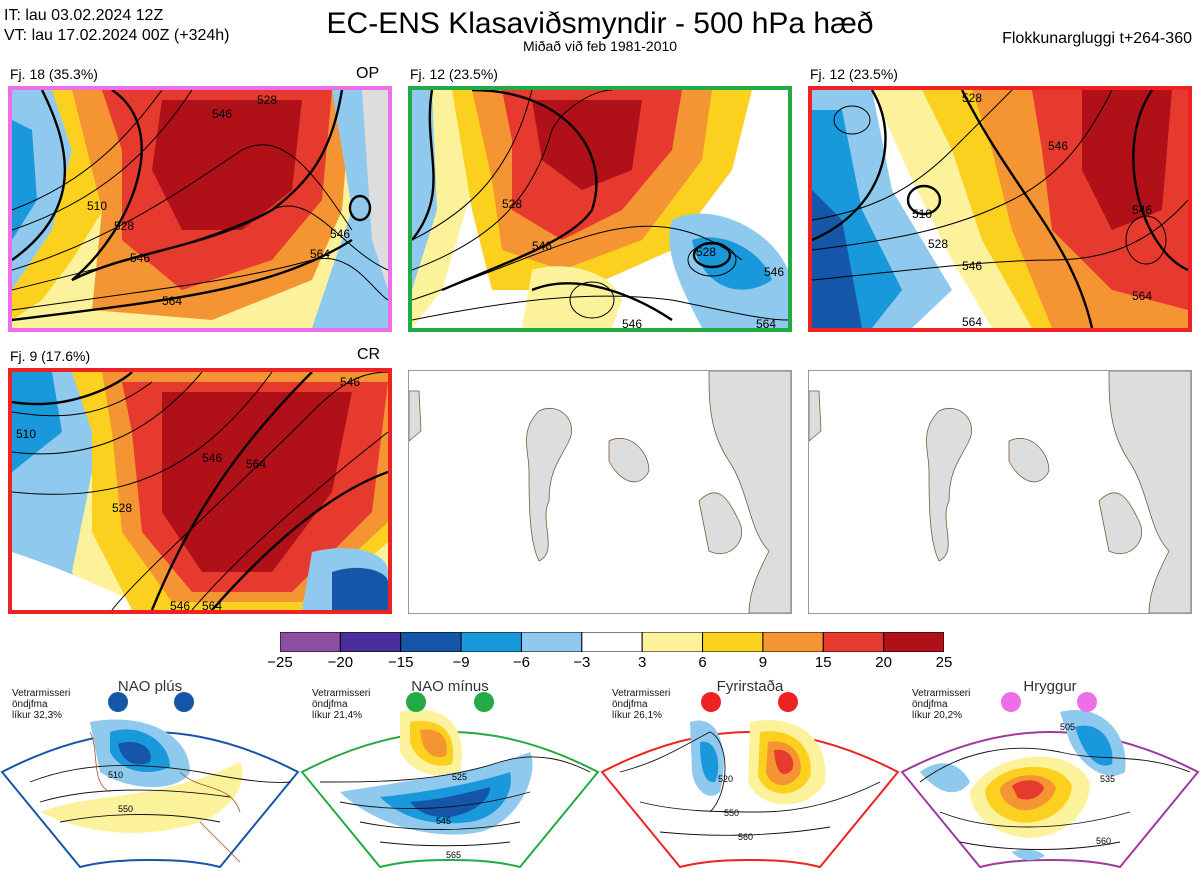  What do you see at coordinates (774, 272) in the screenshot?
I see `contour-label-2d: 546` at bounding box center [774, 272].